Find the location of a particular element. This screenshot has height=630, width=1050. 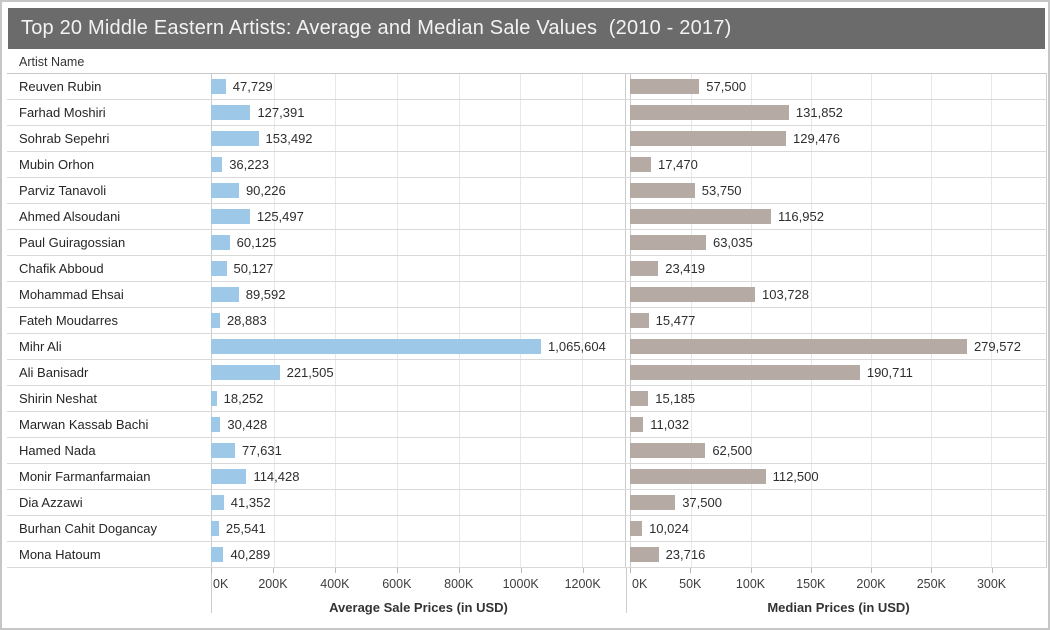

artist-name-label: Mihr Ali is located at coordinates (109, 346).